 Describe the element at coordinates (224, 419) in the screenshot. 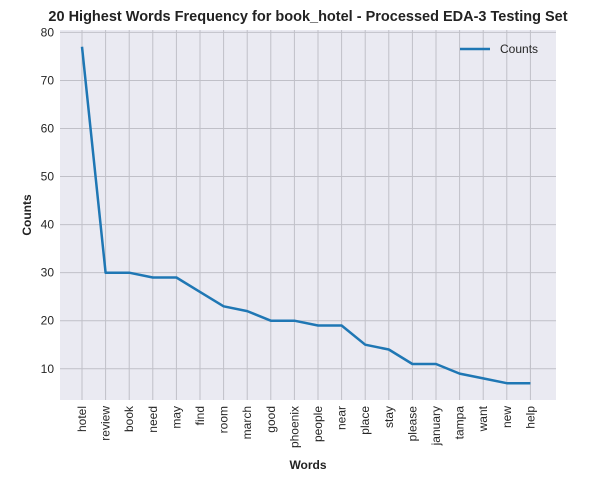

I see `x-tick-label: room` at that location.